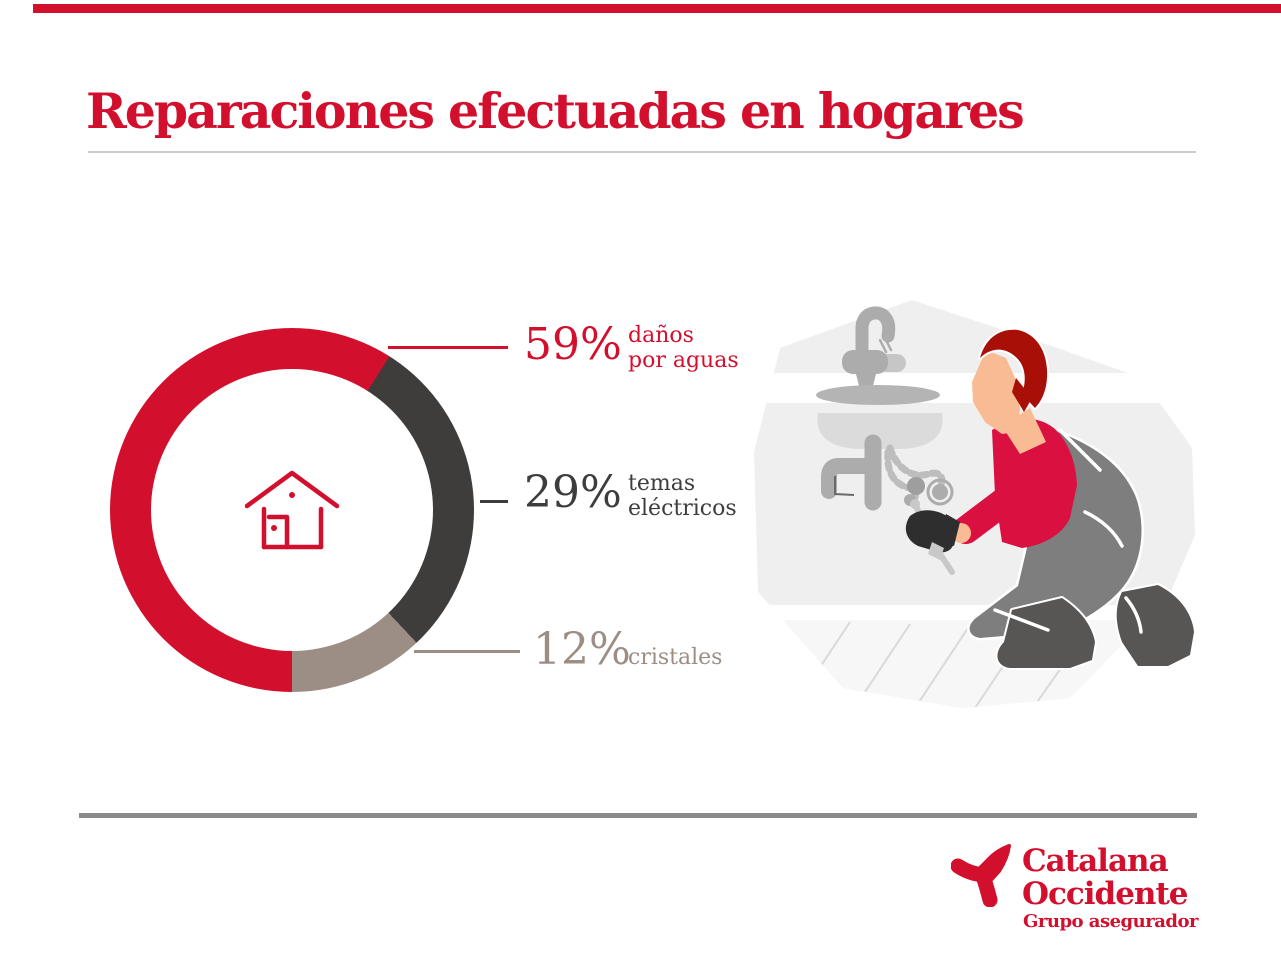 This screenshot has width=1281, height=961. I want to click on sink, so click(885, 416).